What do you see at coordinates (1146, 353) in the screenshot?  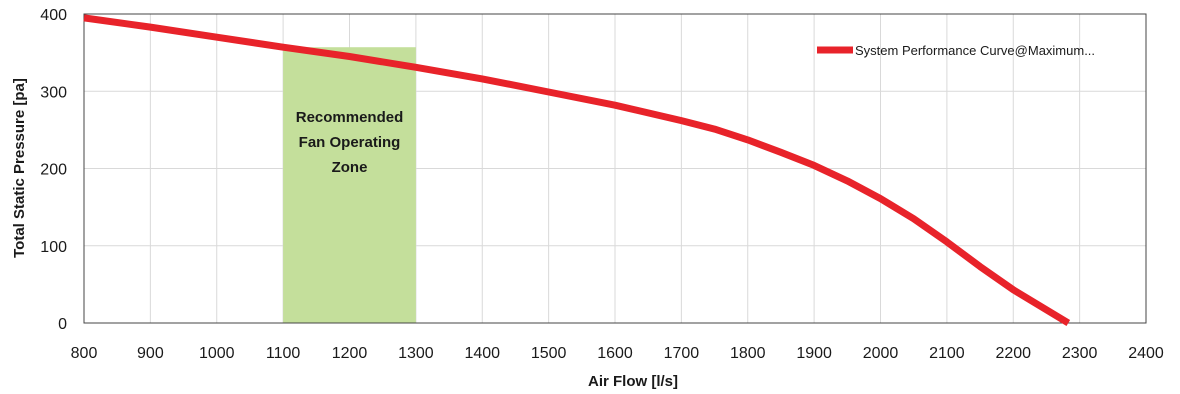 I see `x-tick-label: 2400` at bounding box center [1146, 353].